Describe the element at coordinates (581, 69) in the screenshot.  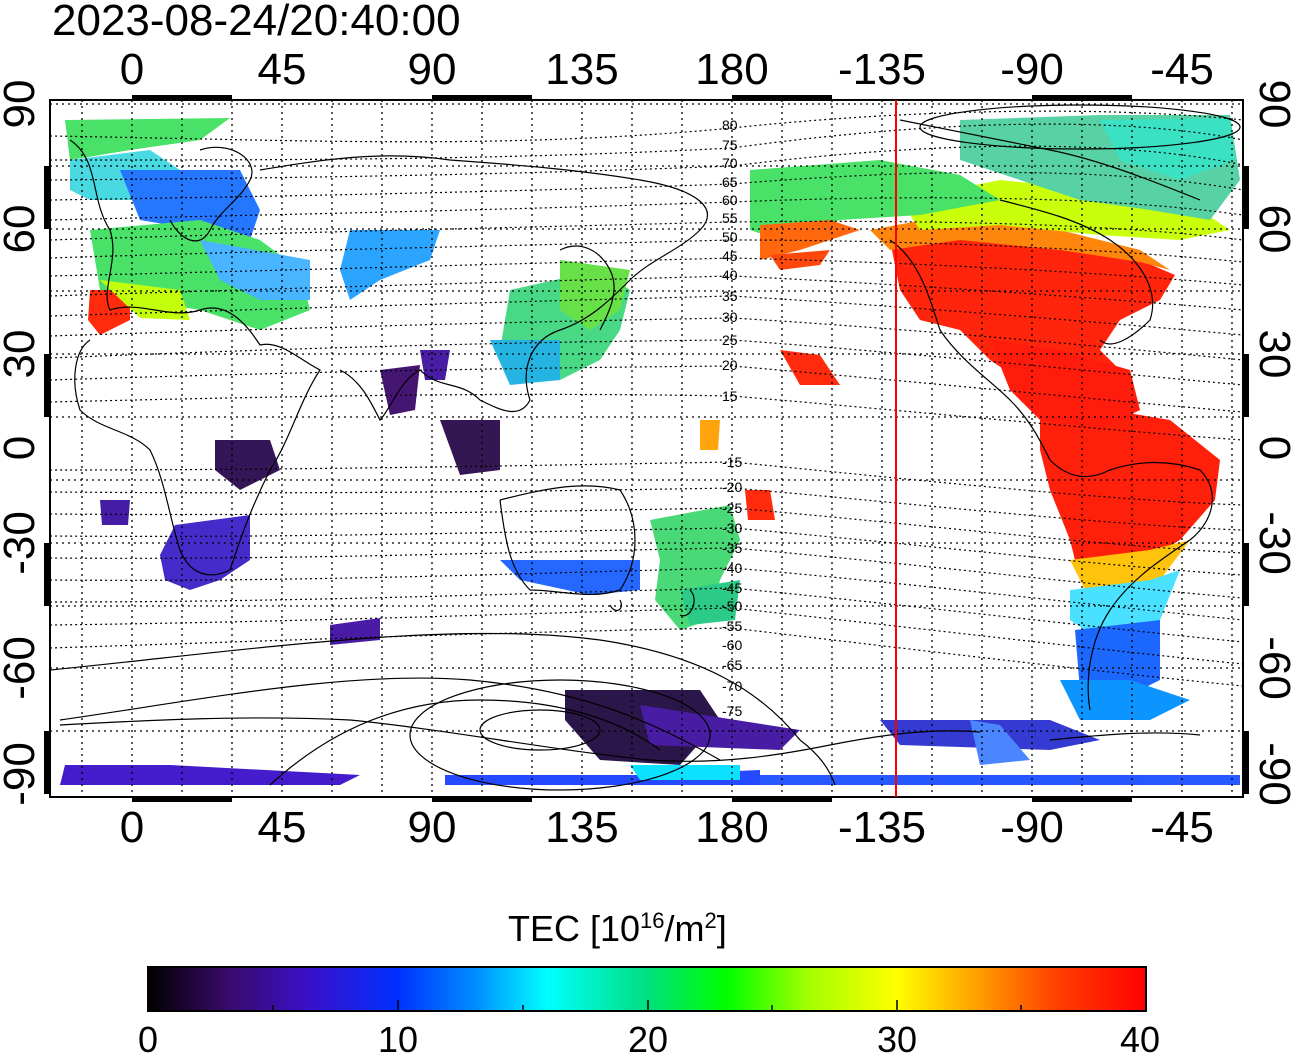
I see `top-lon-tick: 135` at that location.